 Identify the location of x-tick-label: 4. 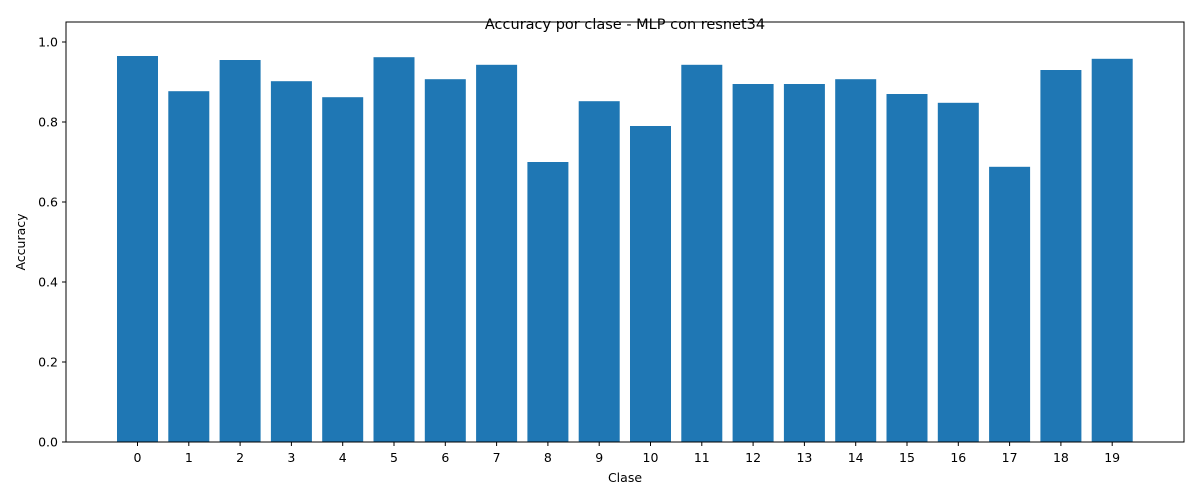
(343, 457).